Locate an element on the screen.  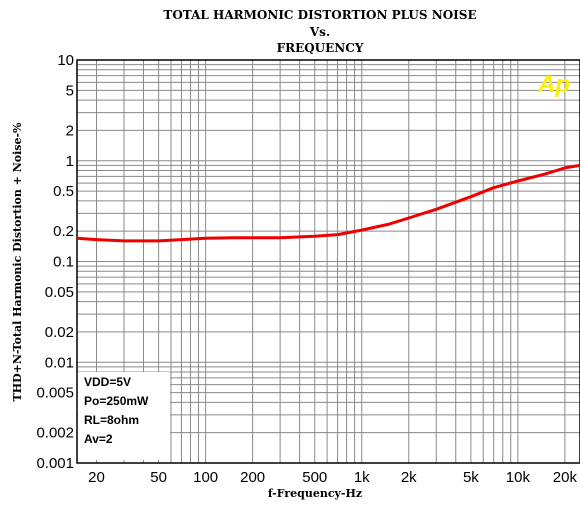
y-tick-label: 1 is located at coordinates (70, 161).